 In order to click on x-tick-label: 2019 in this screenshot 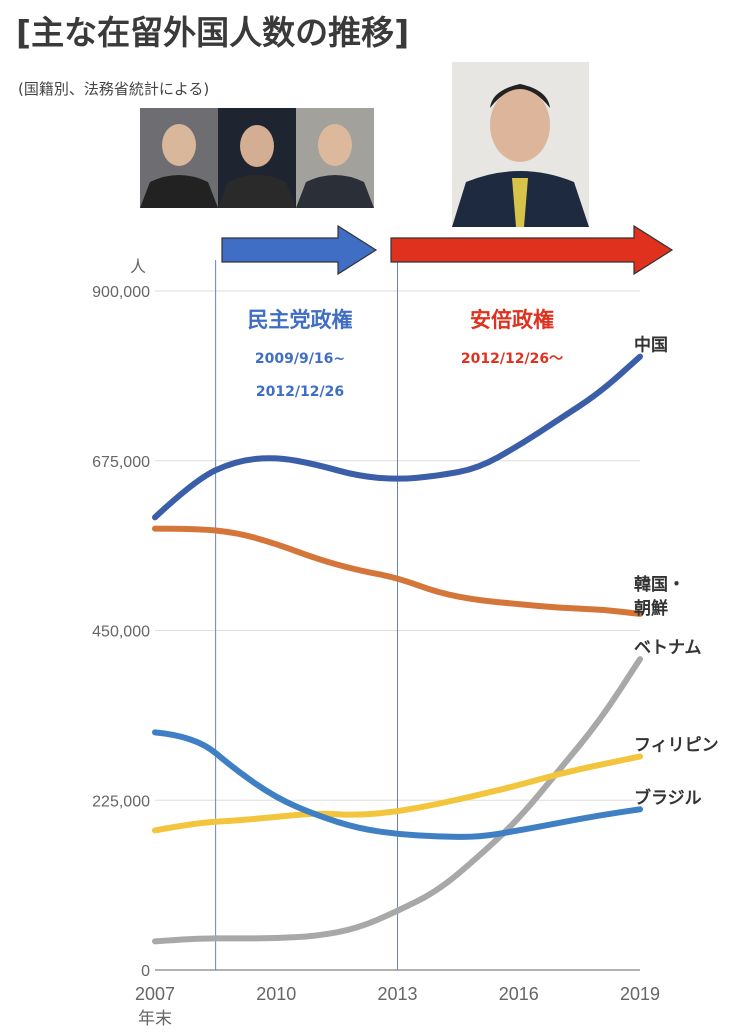, I will do `click(640, 994)`.